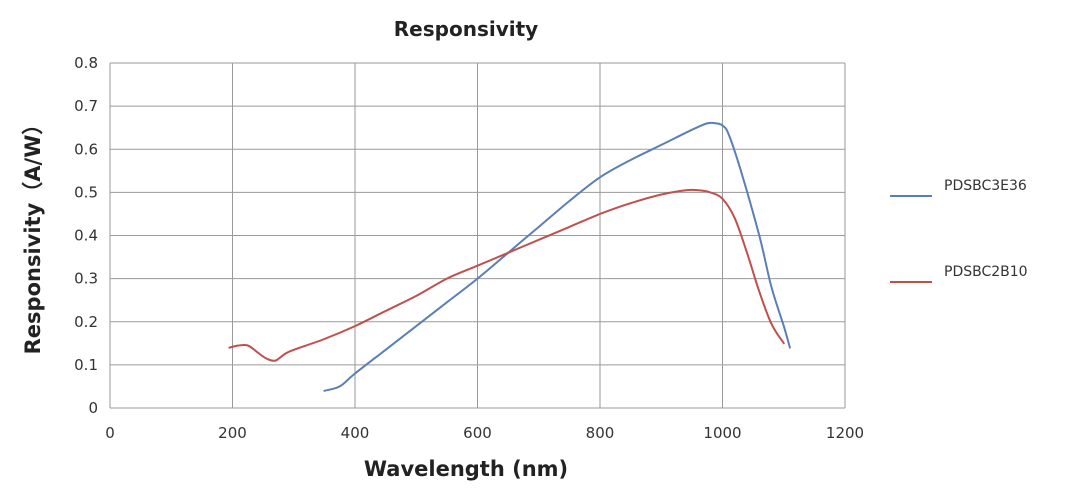  What do you see at coordinates (986, 272) in the screenshot?
I see `legend-label: PDSBC2B10` at bounding box center [986, 272].